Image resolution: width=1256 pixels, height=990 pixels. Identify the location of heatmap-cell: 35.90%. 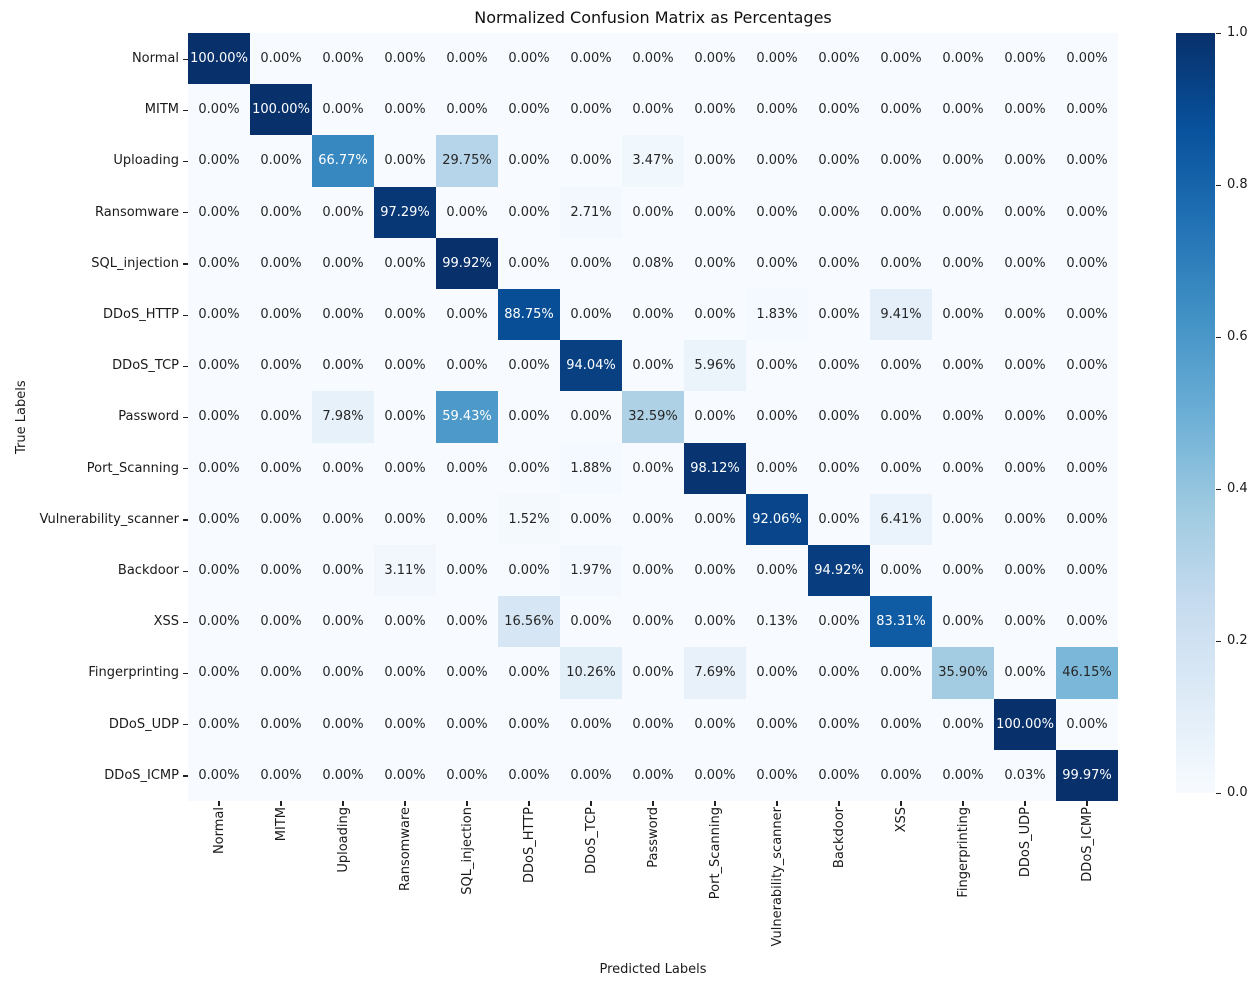
(963, 673).